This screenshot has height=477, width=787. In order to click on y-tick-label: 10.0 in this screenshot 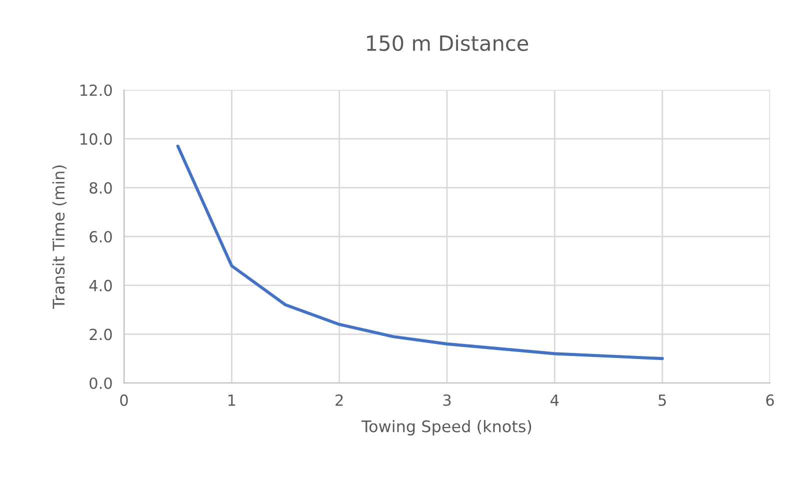, I will do `click(96, 139)`.